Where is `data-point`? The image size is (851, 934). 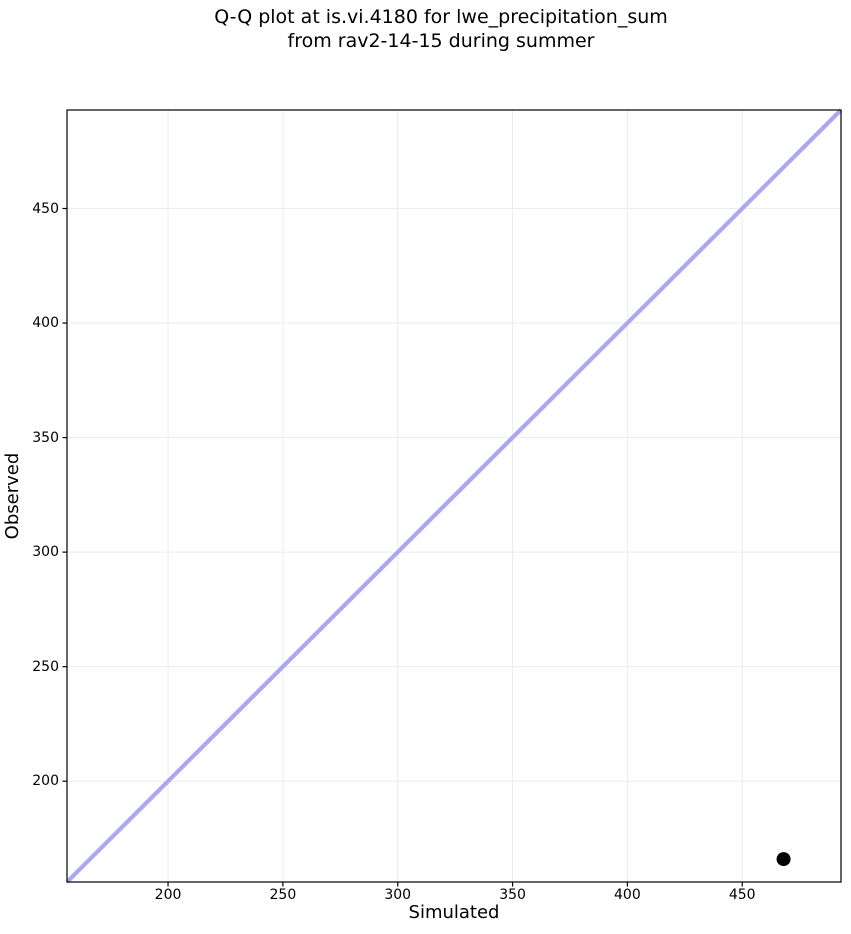 data-point is located at coordinates (783, 859).